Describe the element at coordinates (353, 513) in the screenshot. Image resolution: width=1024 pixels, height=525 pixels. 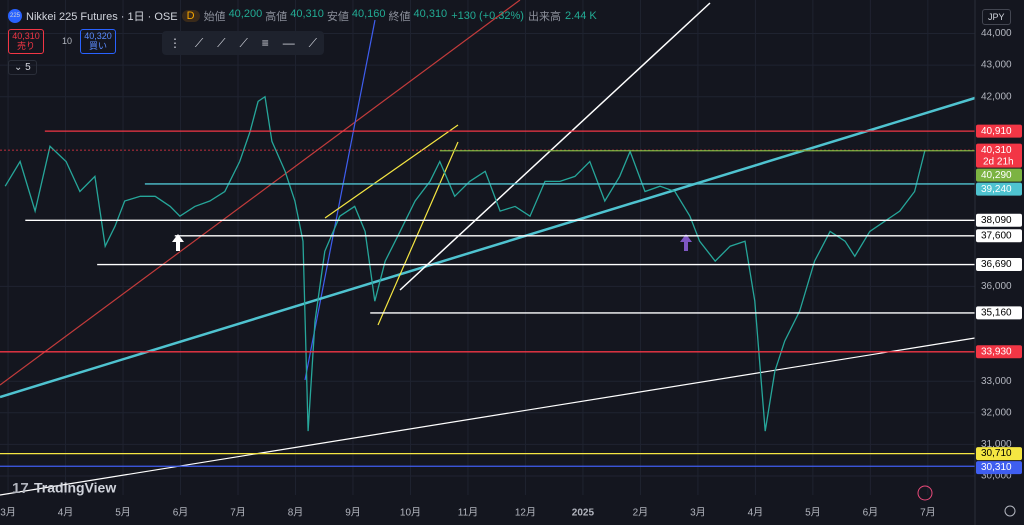
I see `x-tick-label: 9月` at that location.